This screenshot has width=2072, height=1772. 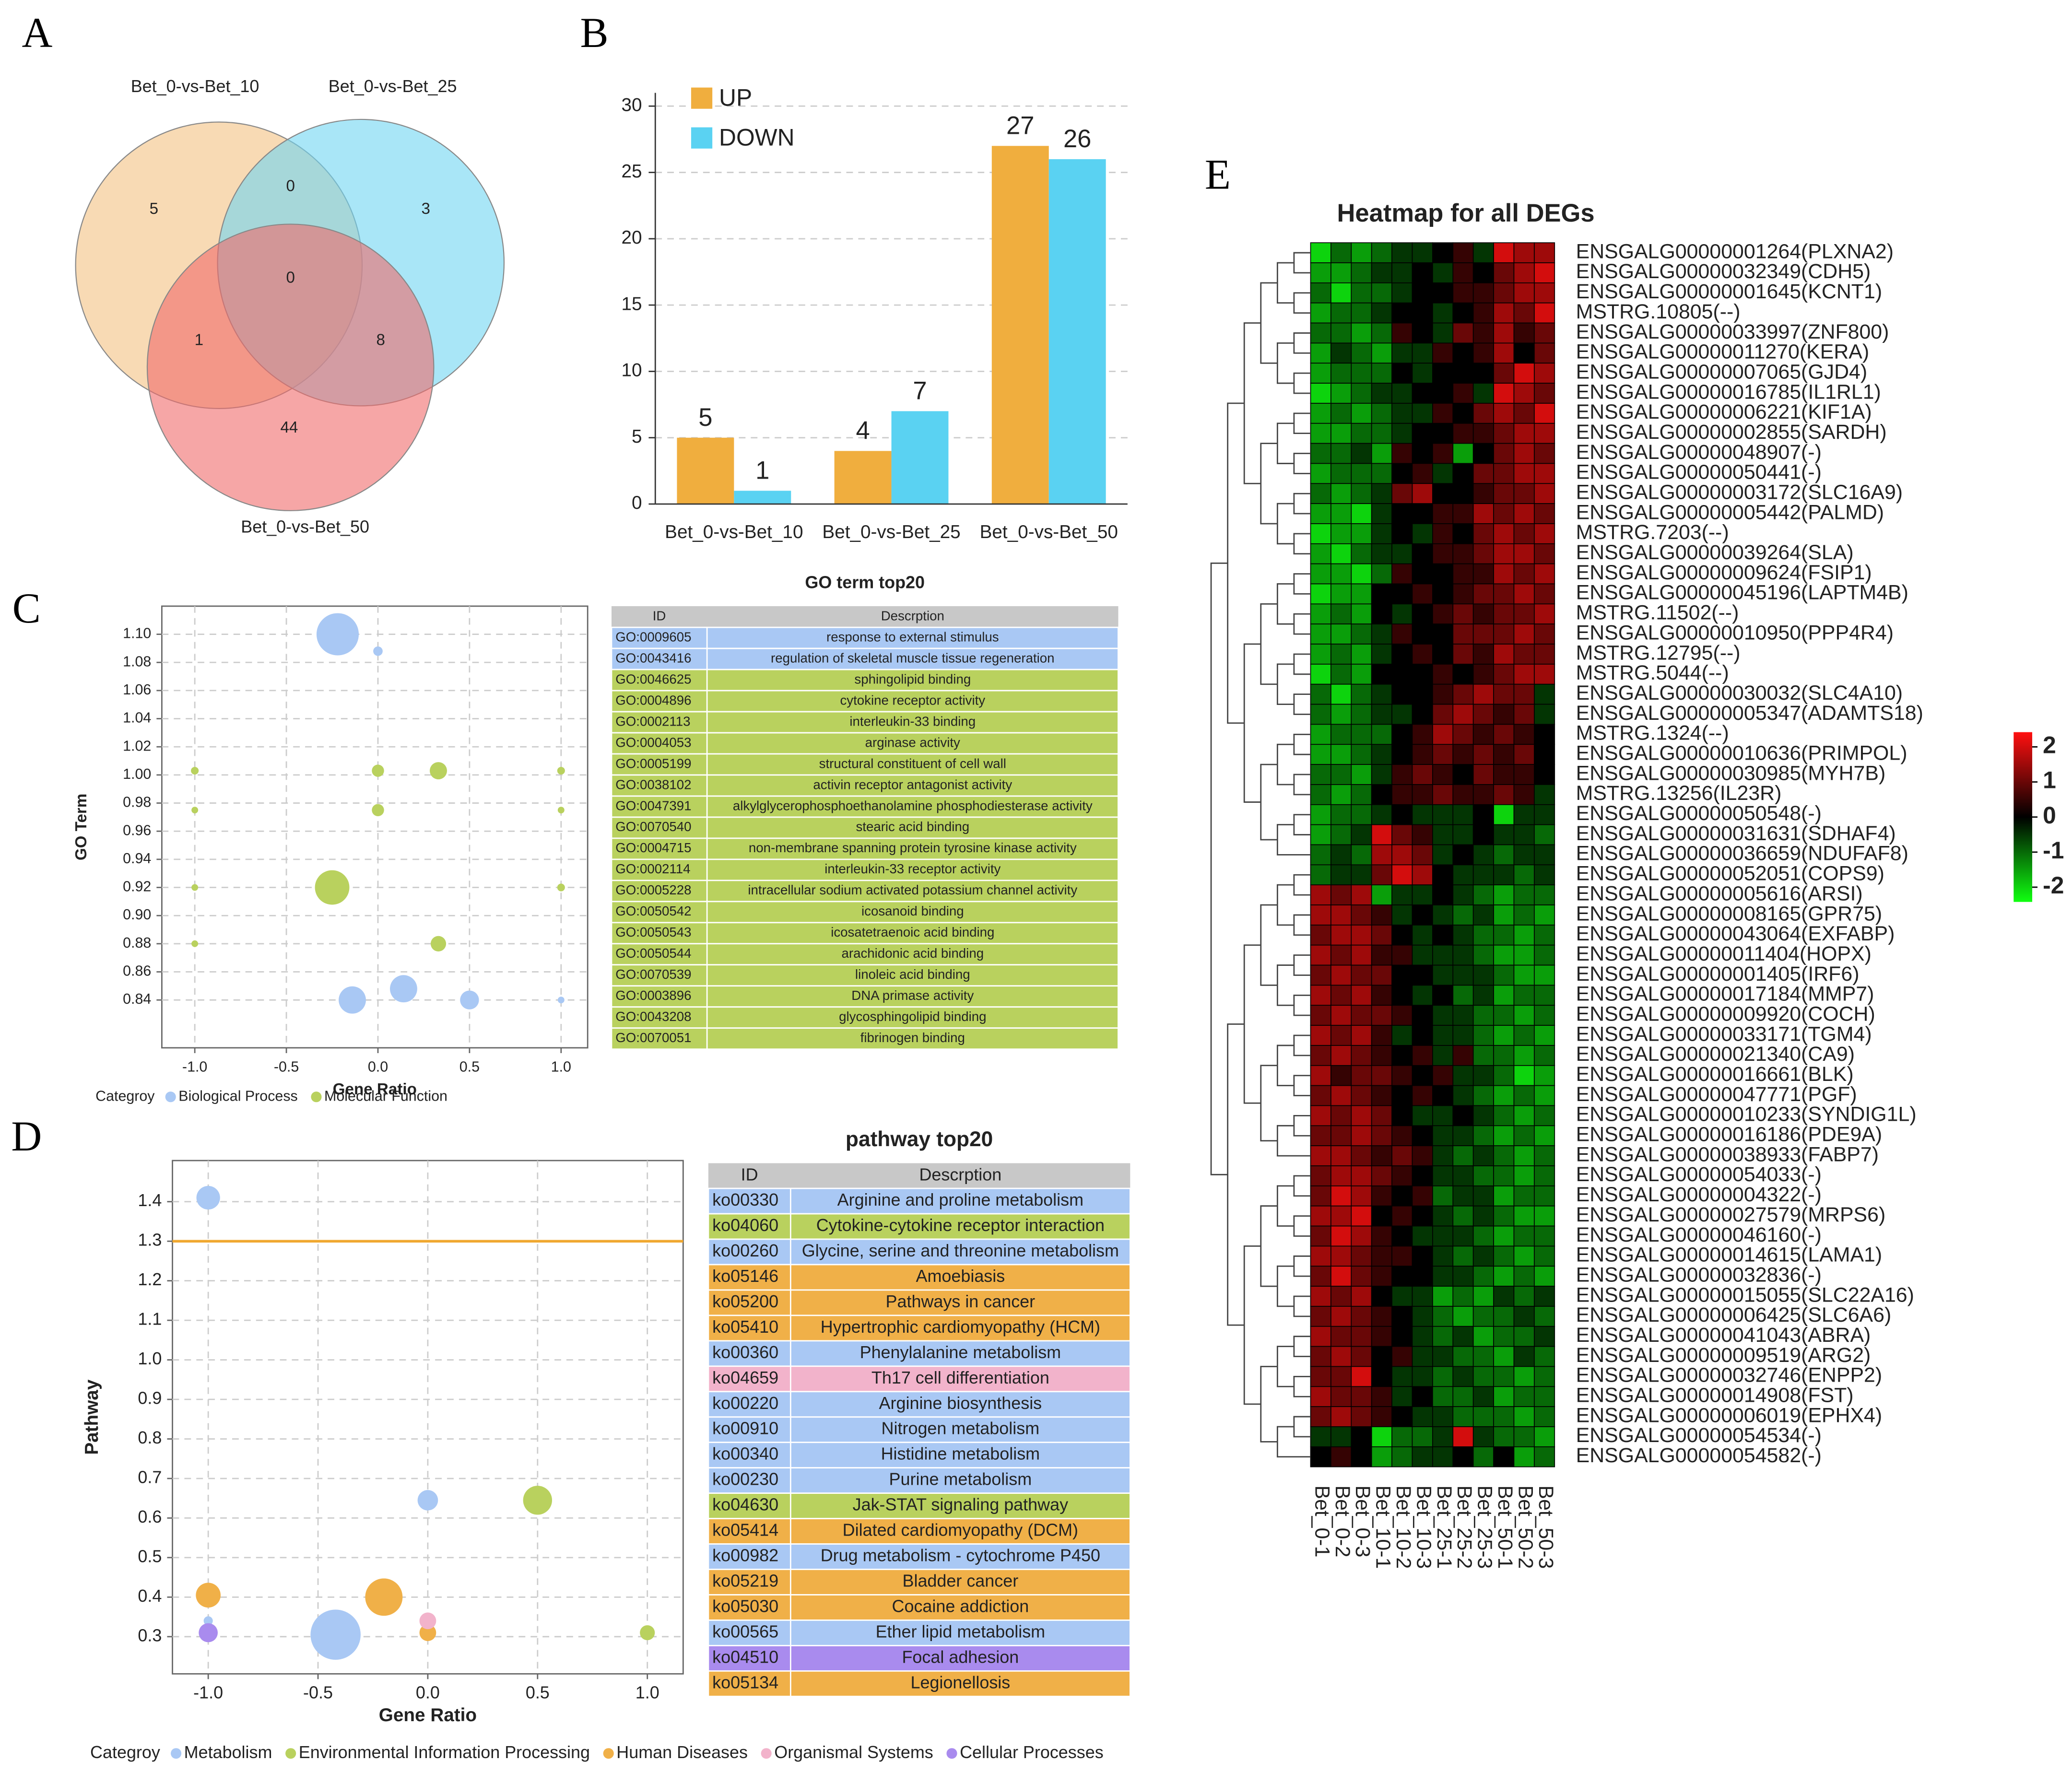 I want to click on table-cell: icosatetraenoic acid binding, so click(x=912, y=932).